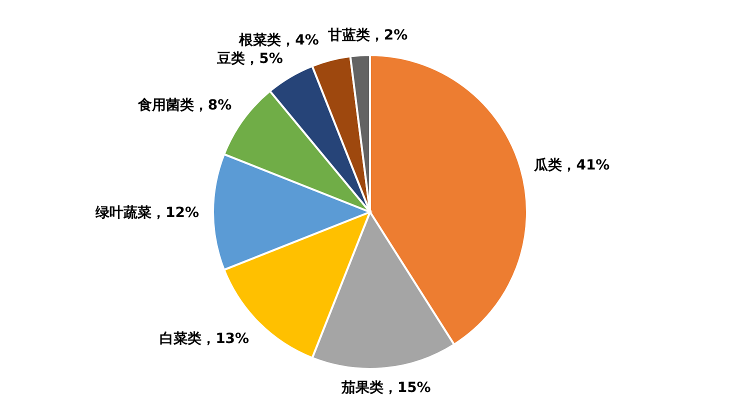  I want to click on slice-label: 绿叶蔬菜, so click(123, 213).